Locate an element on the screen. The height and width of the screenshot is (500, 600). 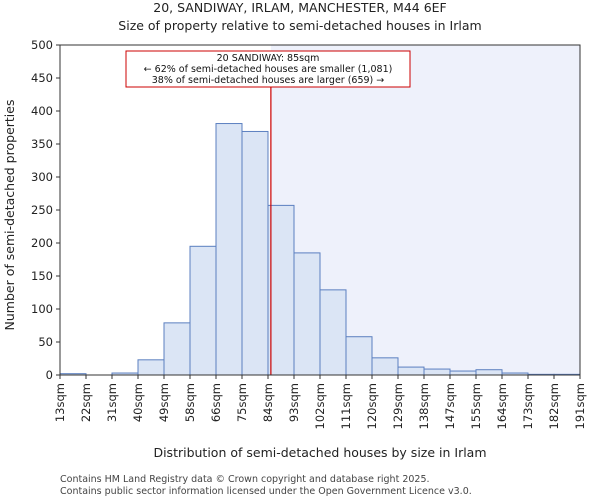
y-tick-label: 450 is located at coordinates (42, 78).